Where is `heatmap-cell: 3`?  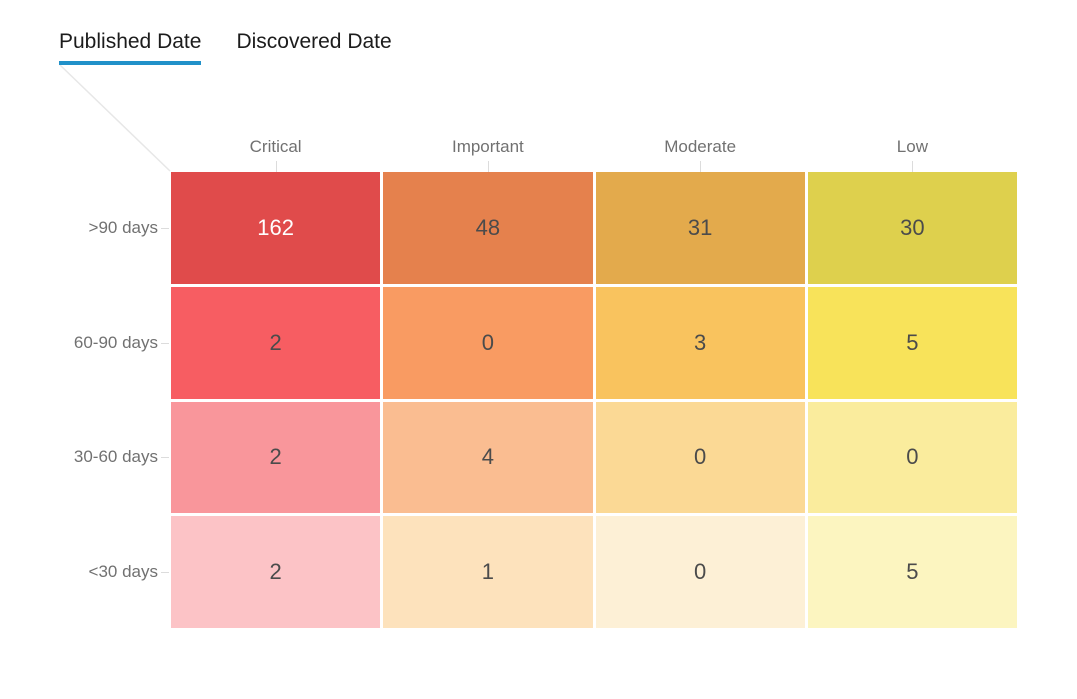 heatmap-cell: 3 is located at coordinates (700, 342).